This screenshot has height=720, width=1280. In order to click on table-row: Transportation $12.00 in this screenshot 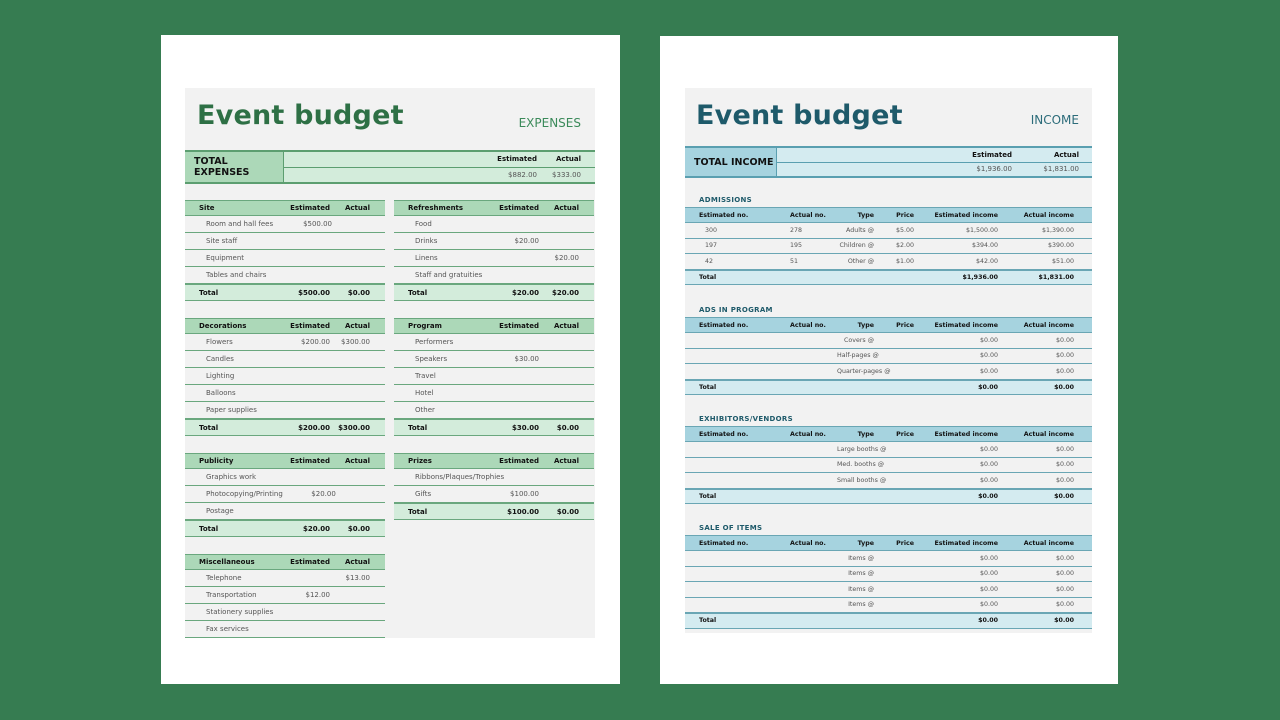, I will do `click(285, 595)`.